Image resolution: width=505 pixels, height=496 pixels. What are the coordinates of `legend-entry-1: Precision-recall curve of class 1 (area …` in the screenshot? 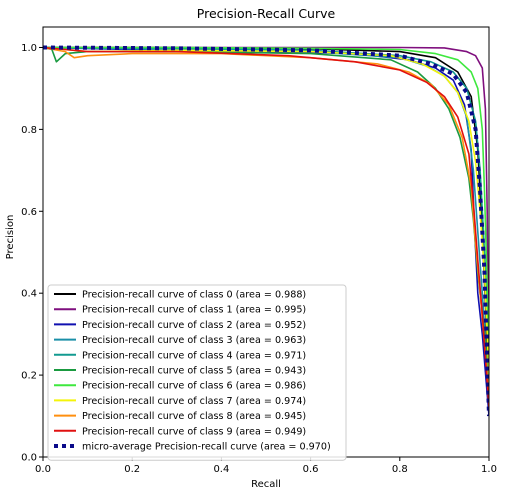 It's located at (194, 310).